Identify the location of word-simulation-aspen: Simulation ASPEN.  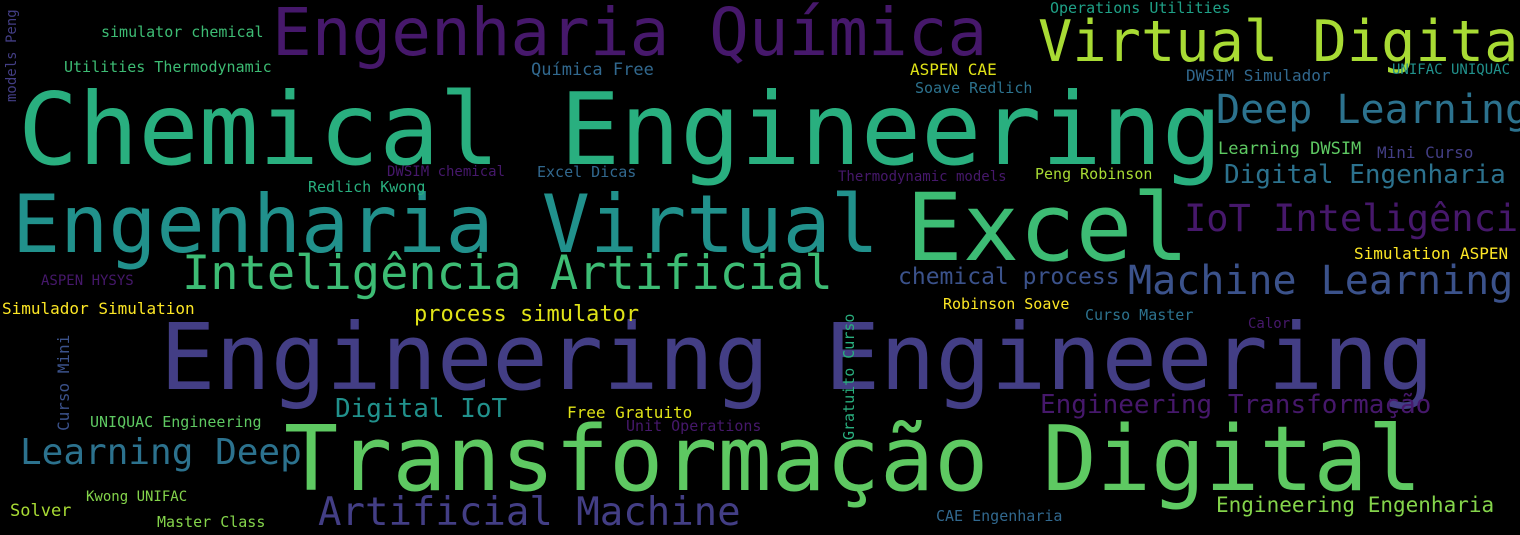
(1431, 253).